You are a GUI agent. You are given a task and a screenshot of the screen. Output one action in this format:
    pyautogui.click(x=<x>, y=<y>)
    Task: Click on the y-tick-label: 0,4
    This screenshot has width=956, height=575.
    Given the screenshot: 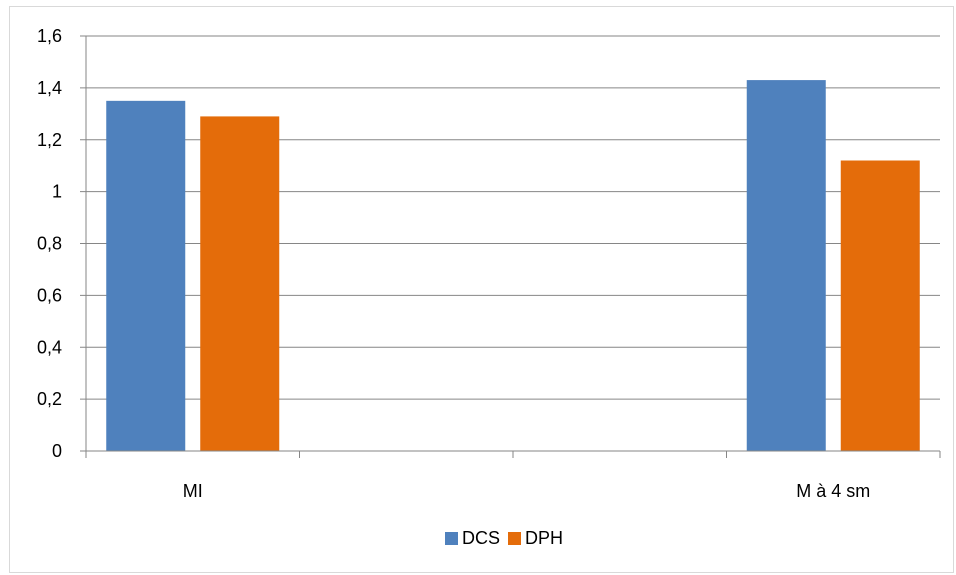 What is the action you would take?
    pyautogui.click(x=49, y=347)
    